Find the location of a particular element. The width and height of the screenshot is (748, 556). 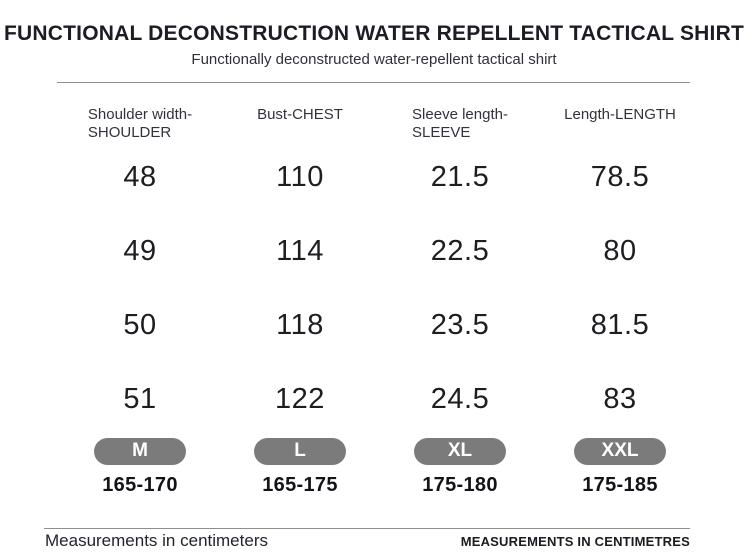

size-badge-l: L is located at coordinates (300, 451).